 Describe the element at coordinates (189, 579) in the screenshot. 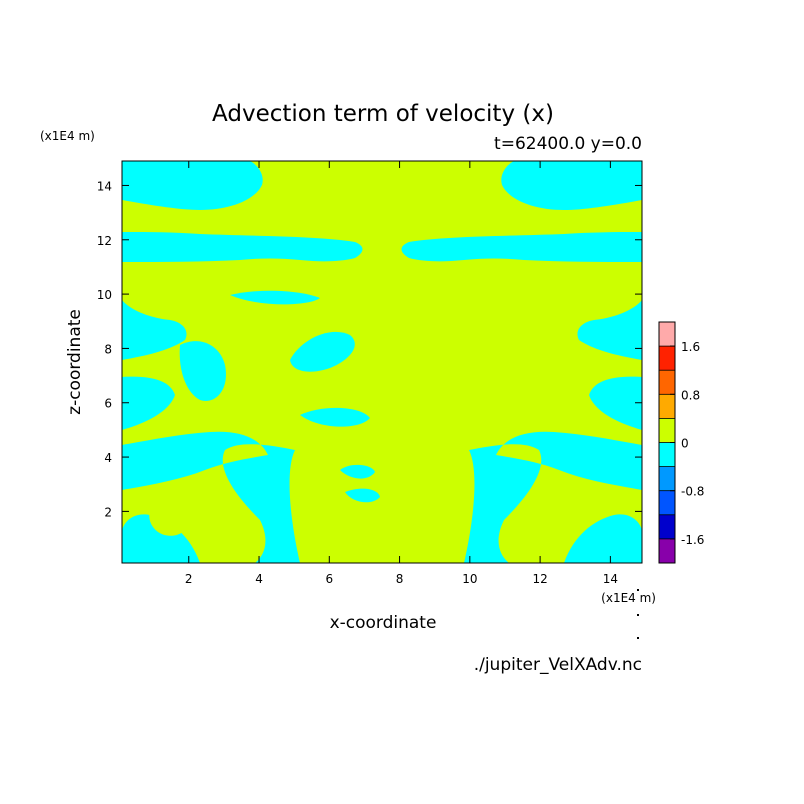

I see `x-tick-label: 2` at that location.